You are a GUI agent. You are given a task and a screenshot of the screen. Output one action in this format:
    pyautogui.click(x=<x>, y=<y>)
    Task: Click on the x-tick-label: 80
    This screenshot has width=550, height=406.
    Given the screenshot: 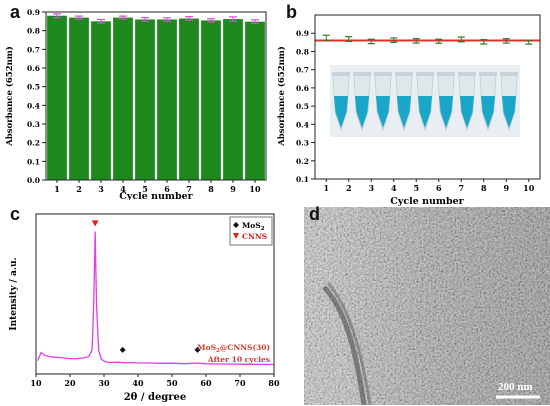 What is the action you would take?
    pyautogui.click(x=274, y=383)
    